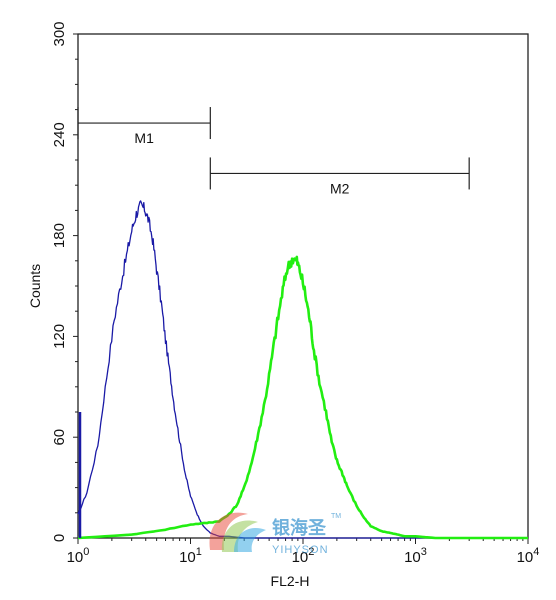 The height and width of the screenshot is (600, 556). I want to click on y-tick-label: 240, so click(59, 134).